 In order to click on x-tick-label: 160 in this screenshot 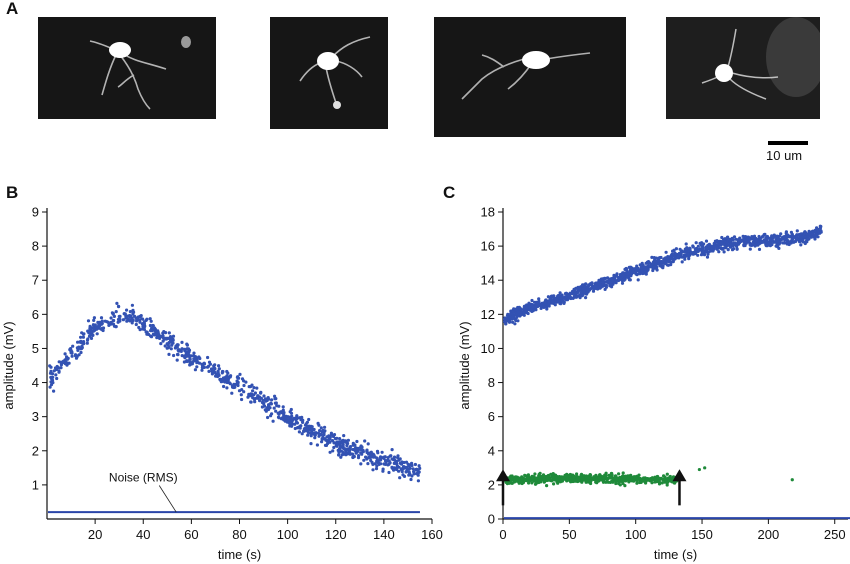, I will do `click(432, 534)`.